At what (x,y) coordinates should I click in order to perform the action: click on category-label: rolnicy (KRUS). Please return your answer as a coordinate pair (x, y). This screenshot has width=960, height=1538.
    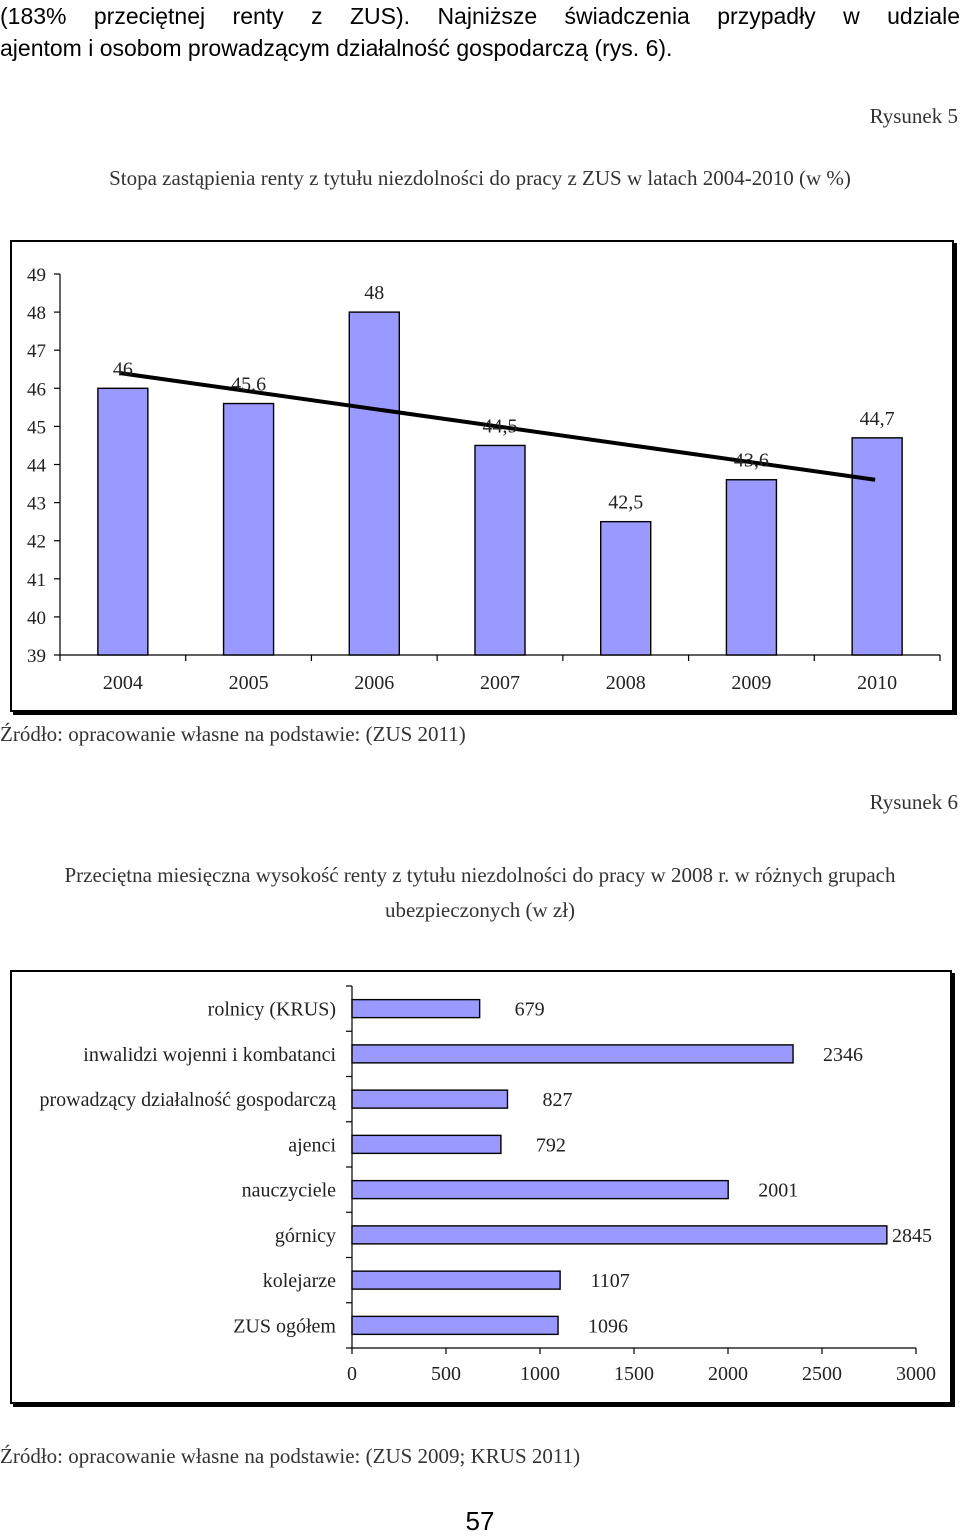
    Looking at the image, I should click on (272, 1010).